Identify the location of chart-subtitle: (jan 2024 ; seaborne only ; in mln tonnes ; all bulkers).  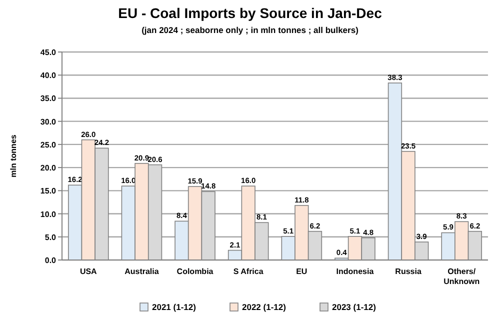
(250, 30).